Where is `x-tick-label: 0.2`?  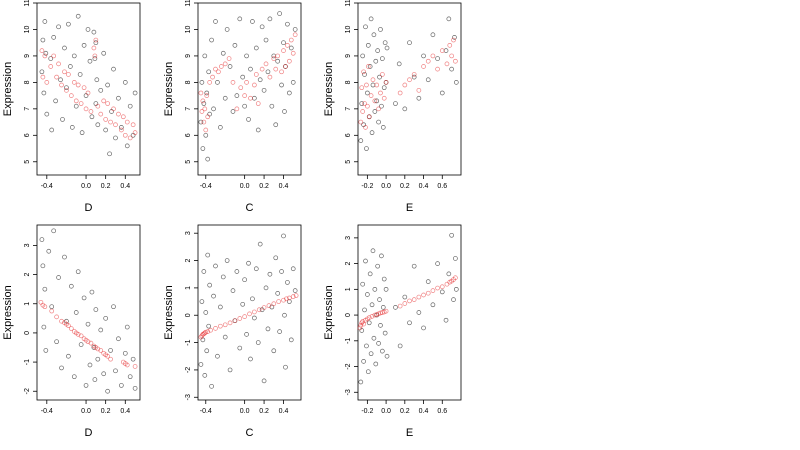 x-tick-label: 0.2 is located at coordinates (264, 186).